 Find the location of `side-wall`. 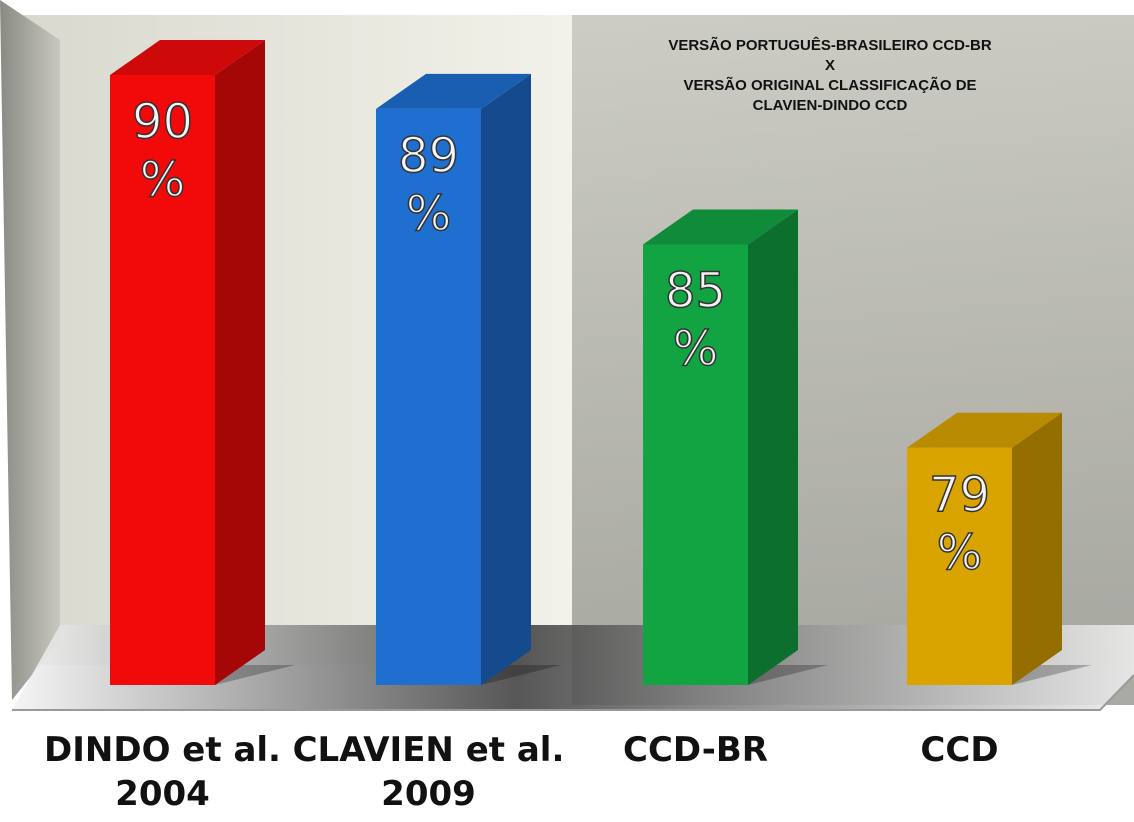

side-wall is located at coordinates (30, 350).